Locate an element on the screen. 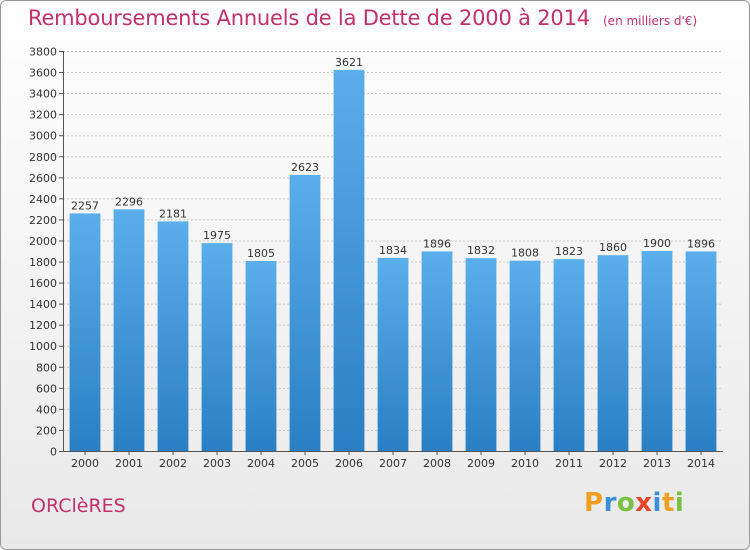 The image size is (750, 550). logo-letter: t is located at coordinates (668, 503).